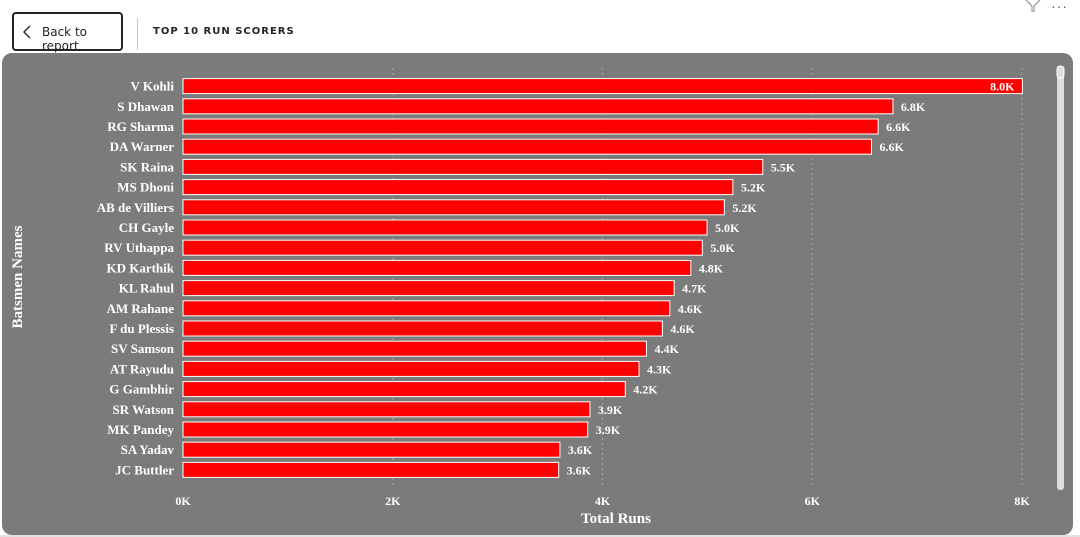  Describe the element at coordinates (148, 449) in the screenshot. I see `category-label: SA Yadav` at that location.